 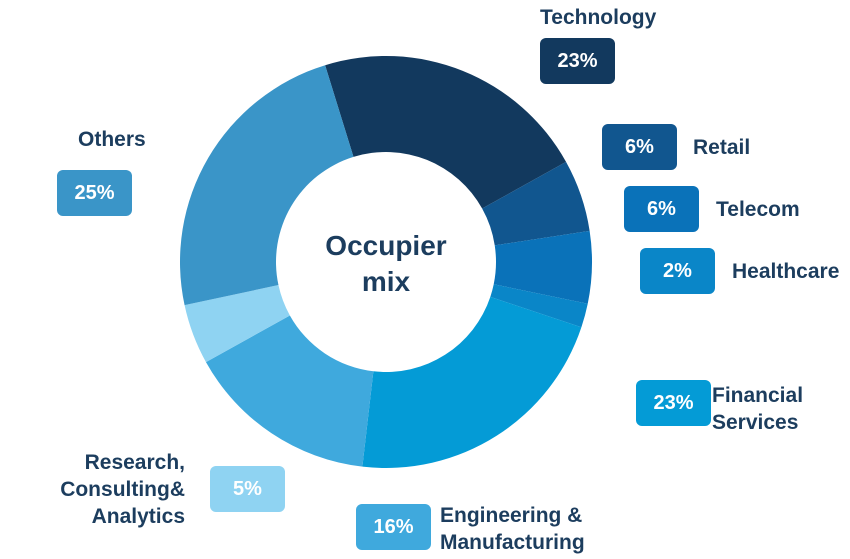 I want to click on category-label: Telecom, so click(x=758, y=209).